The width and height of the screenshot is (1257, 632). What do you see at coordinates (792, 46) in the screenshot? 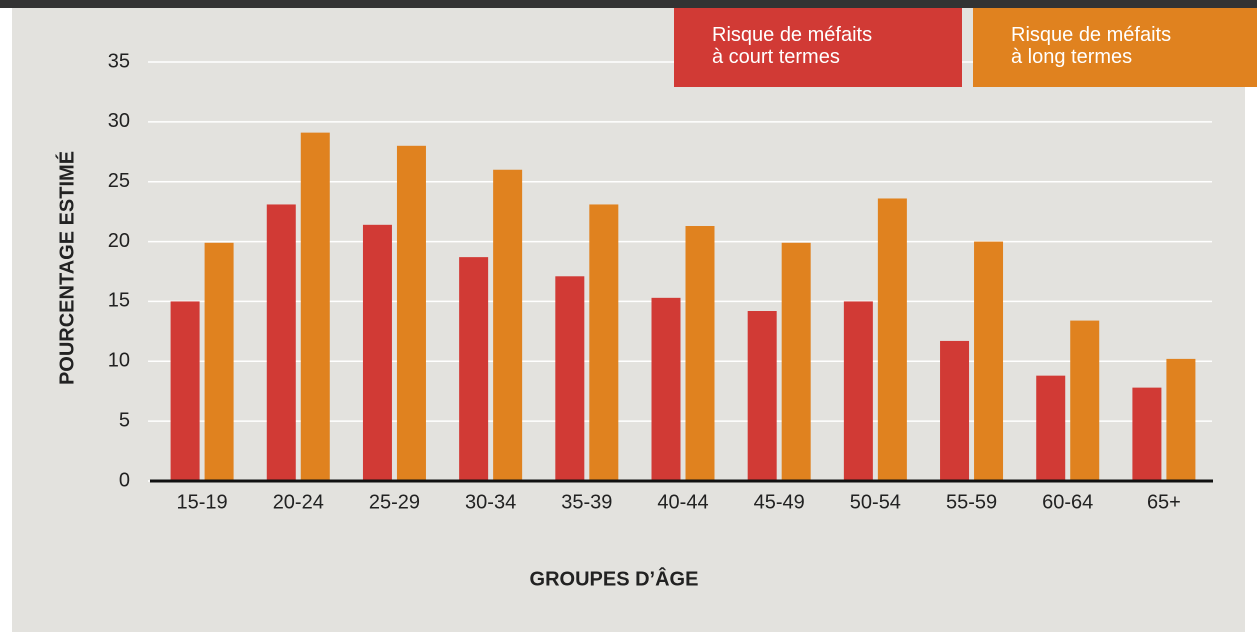
I see `legend-label: Risque de méfaits à court termes` at bounding box center [792, 46].